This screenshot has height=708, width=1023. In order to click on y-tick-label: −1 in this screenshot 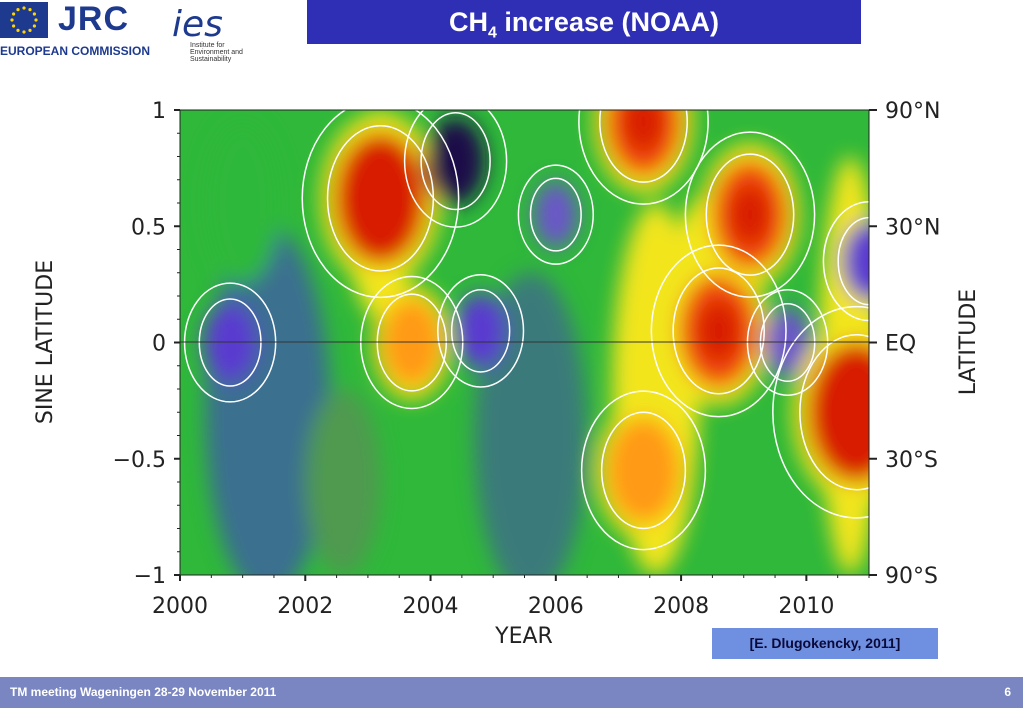, I will do `click(150, 576)`.